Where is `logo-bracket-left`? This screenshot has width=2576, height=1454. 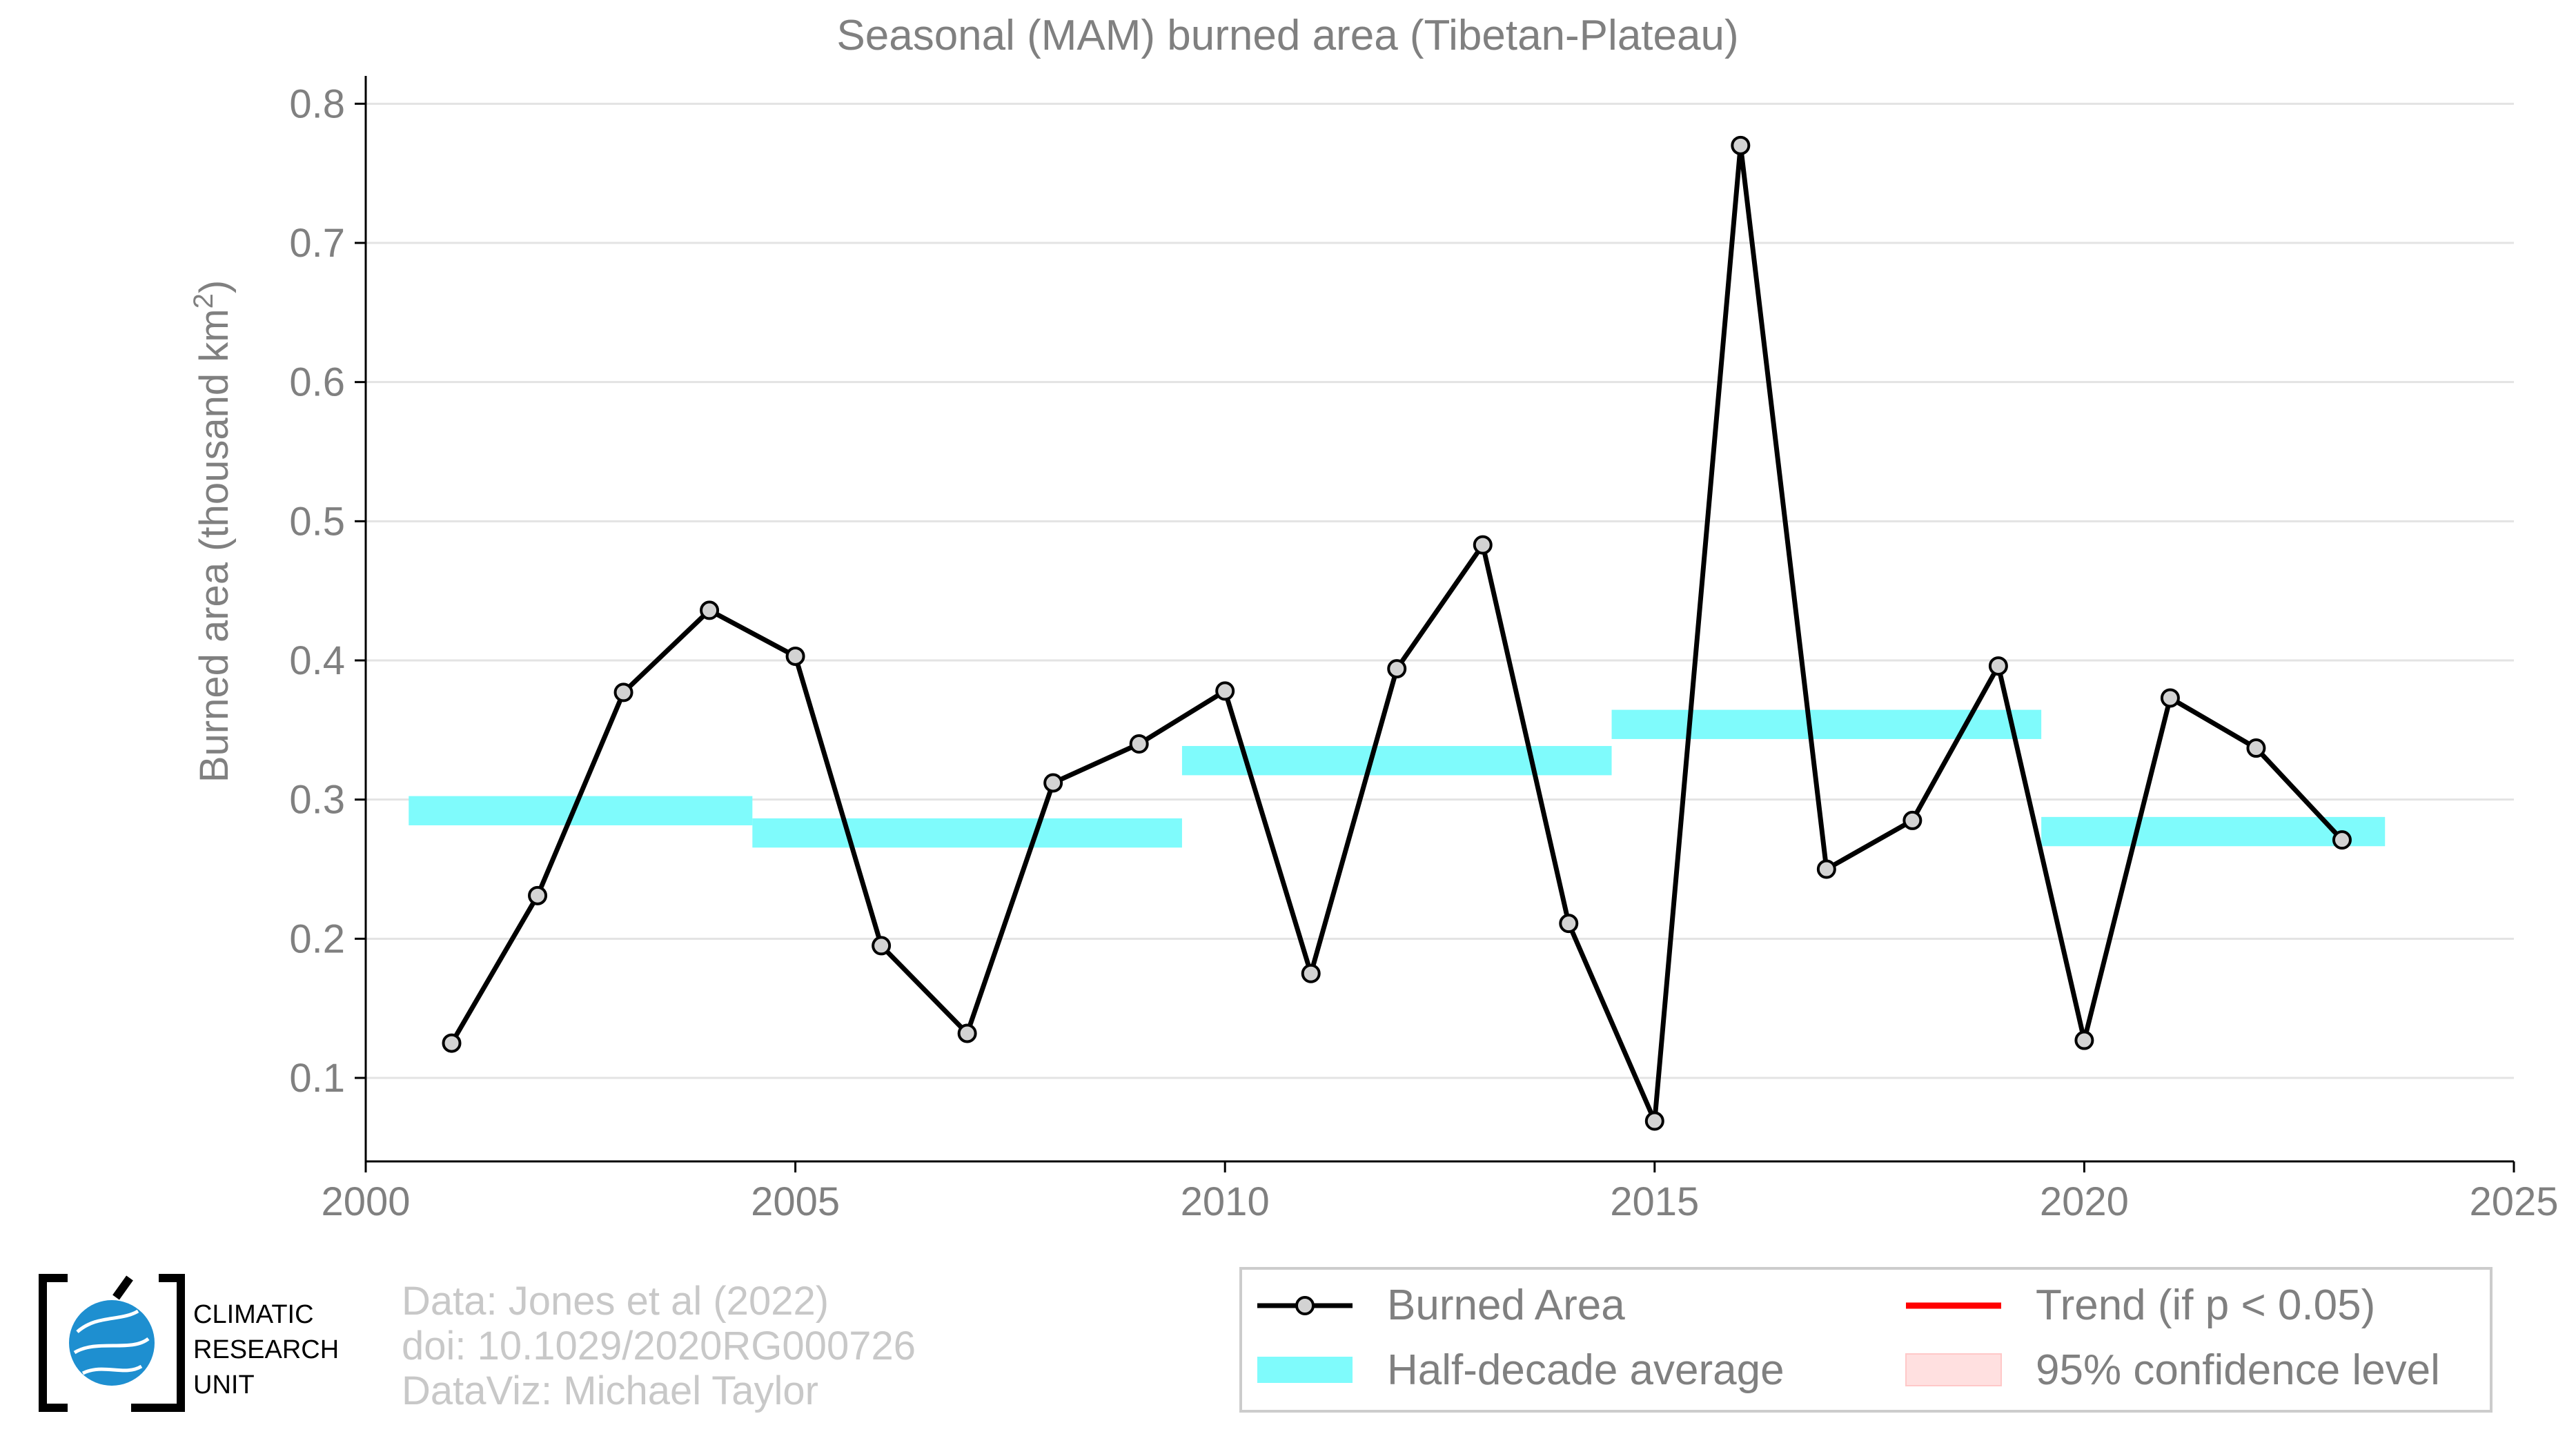 logo-bracket-left is located at coordinates (53, 1343).